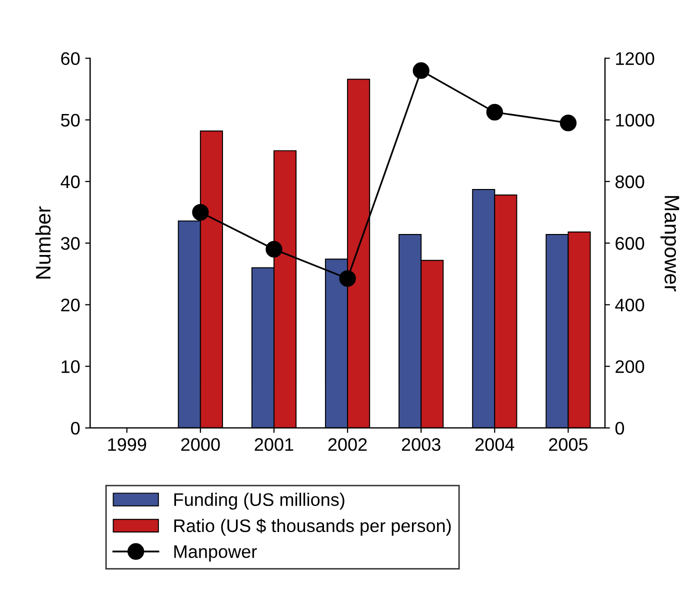 The height and width of the screenshot is (607, 693). Describe the element at coordinates (568, 444) in the screenshot. I see `x-tick-label: 2005` at that location.